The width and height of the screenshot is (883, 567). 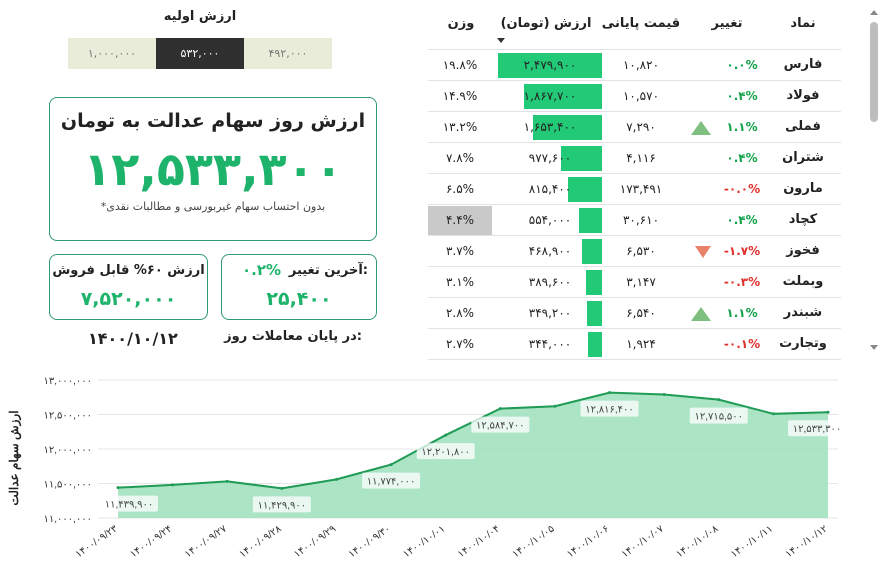 What do you see at coordinates (293, 336) in the screenshot?
I see `date-label: در پایان معاملات روز:` at bounding box center [293, 336].